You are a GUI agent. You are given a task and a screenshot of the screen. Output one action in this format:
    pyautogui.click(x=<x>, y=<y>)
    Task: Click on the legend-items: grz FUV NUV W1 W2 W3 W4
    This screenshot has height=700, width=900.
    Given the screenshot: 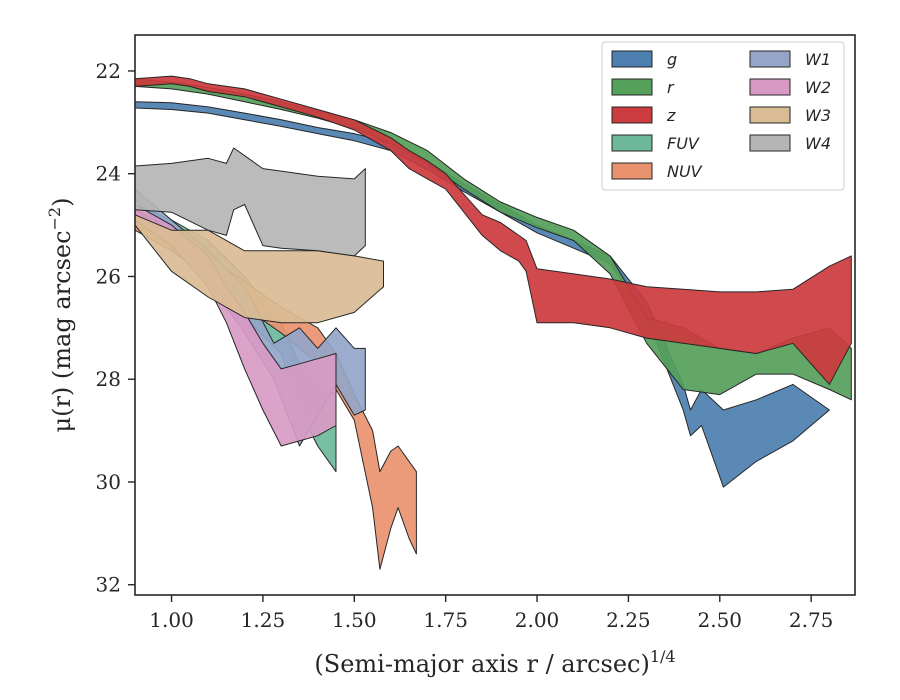 What is the action you would take?
    pyautogui.click(x=721, y=115)
    